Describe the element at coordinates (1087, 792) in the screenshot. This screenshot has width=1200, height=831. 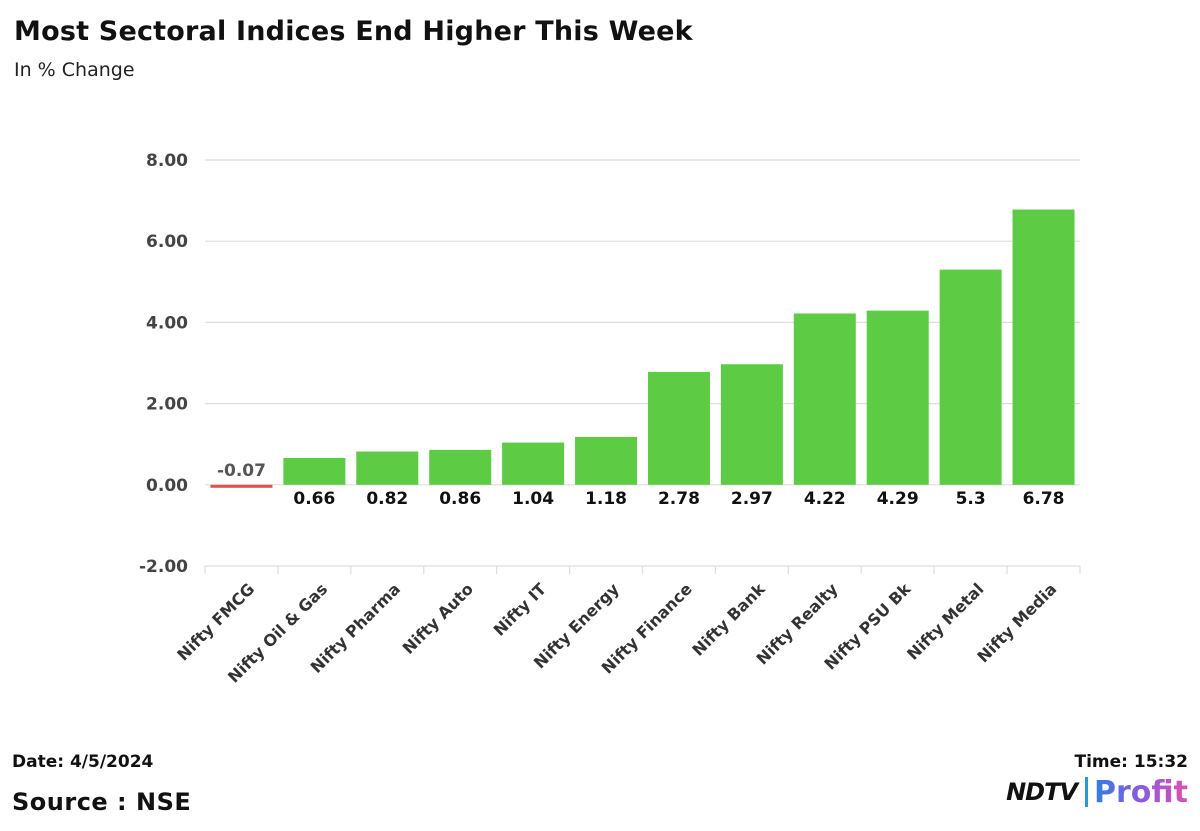
I see `brand-divider` at that location.